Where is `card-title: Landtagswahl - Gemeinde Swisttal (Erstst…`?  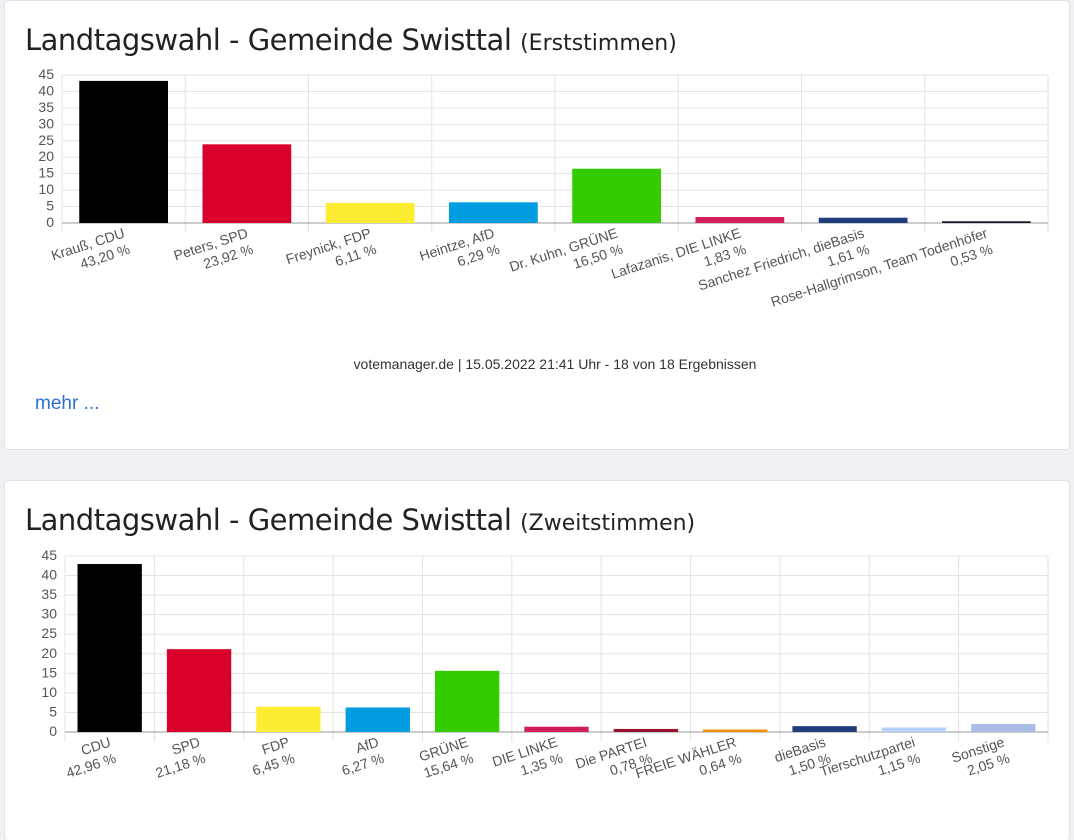 card-title: Landtagswahl - Gemeinde Swisttal (Erstst… is located at coordinates (351, 40).